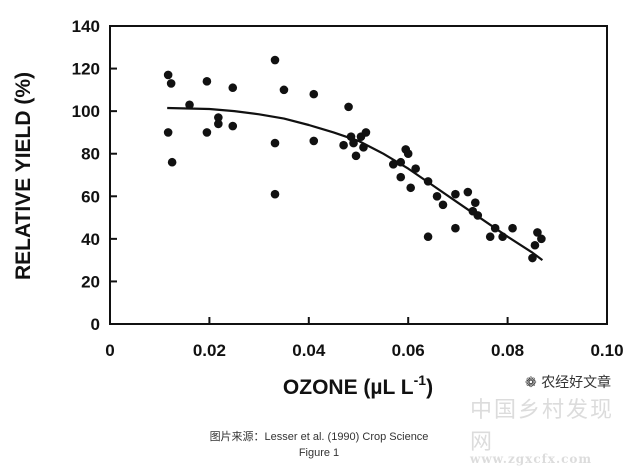 This screenshot has height=466, width=638. I want to click on x-tick-label: 0.10, so click(606, 350).